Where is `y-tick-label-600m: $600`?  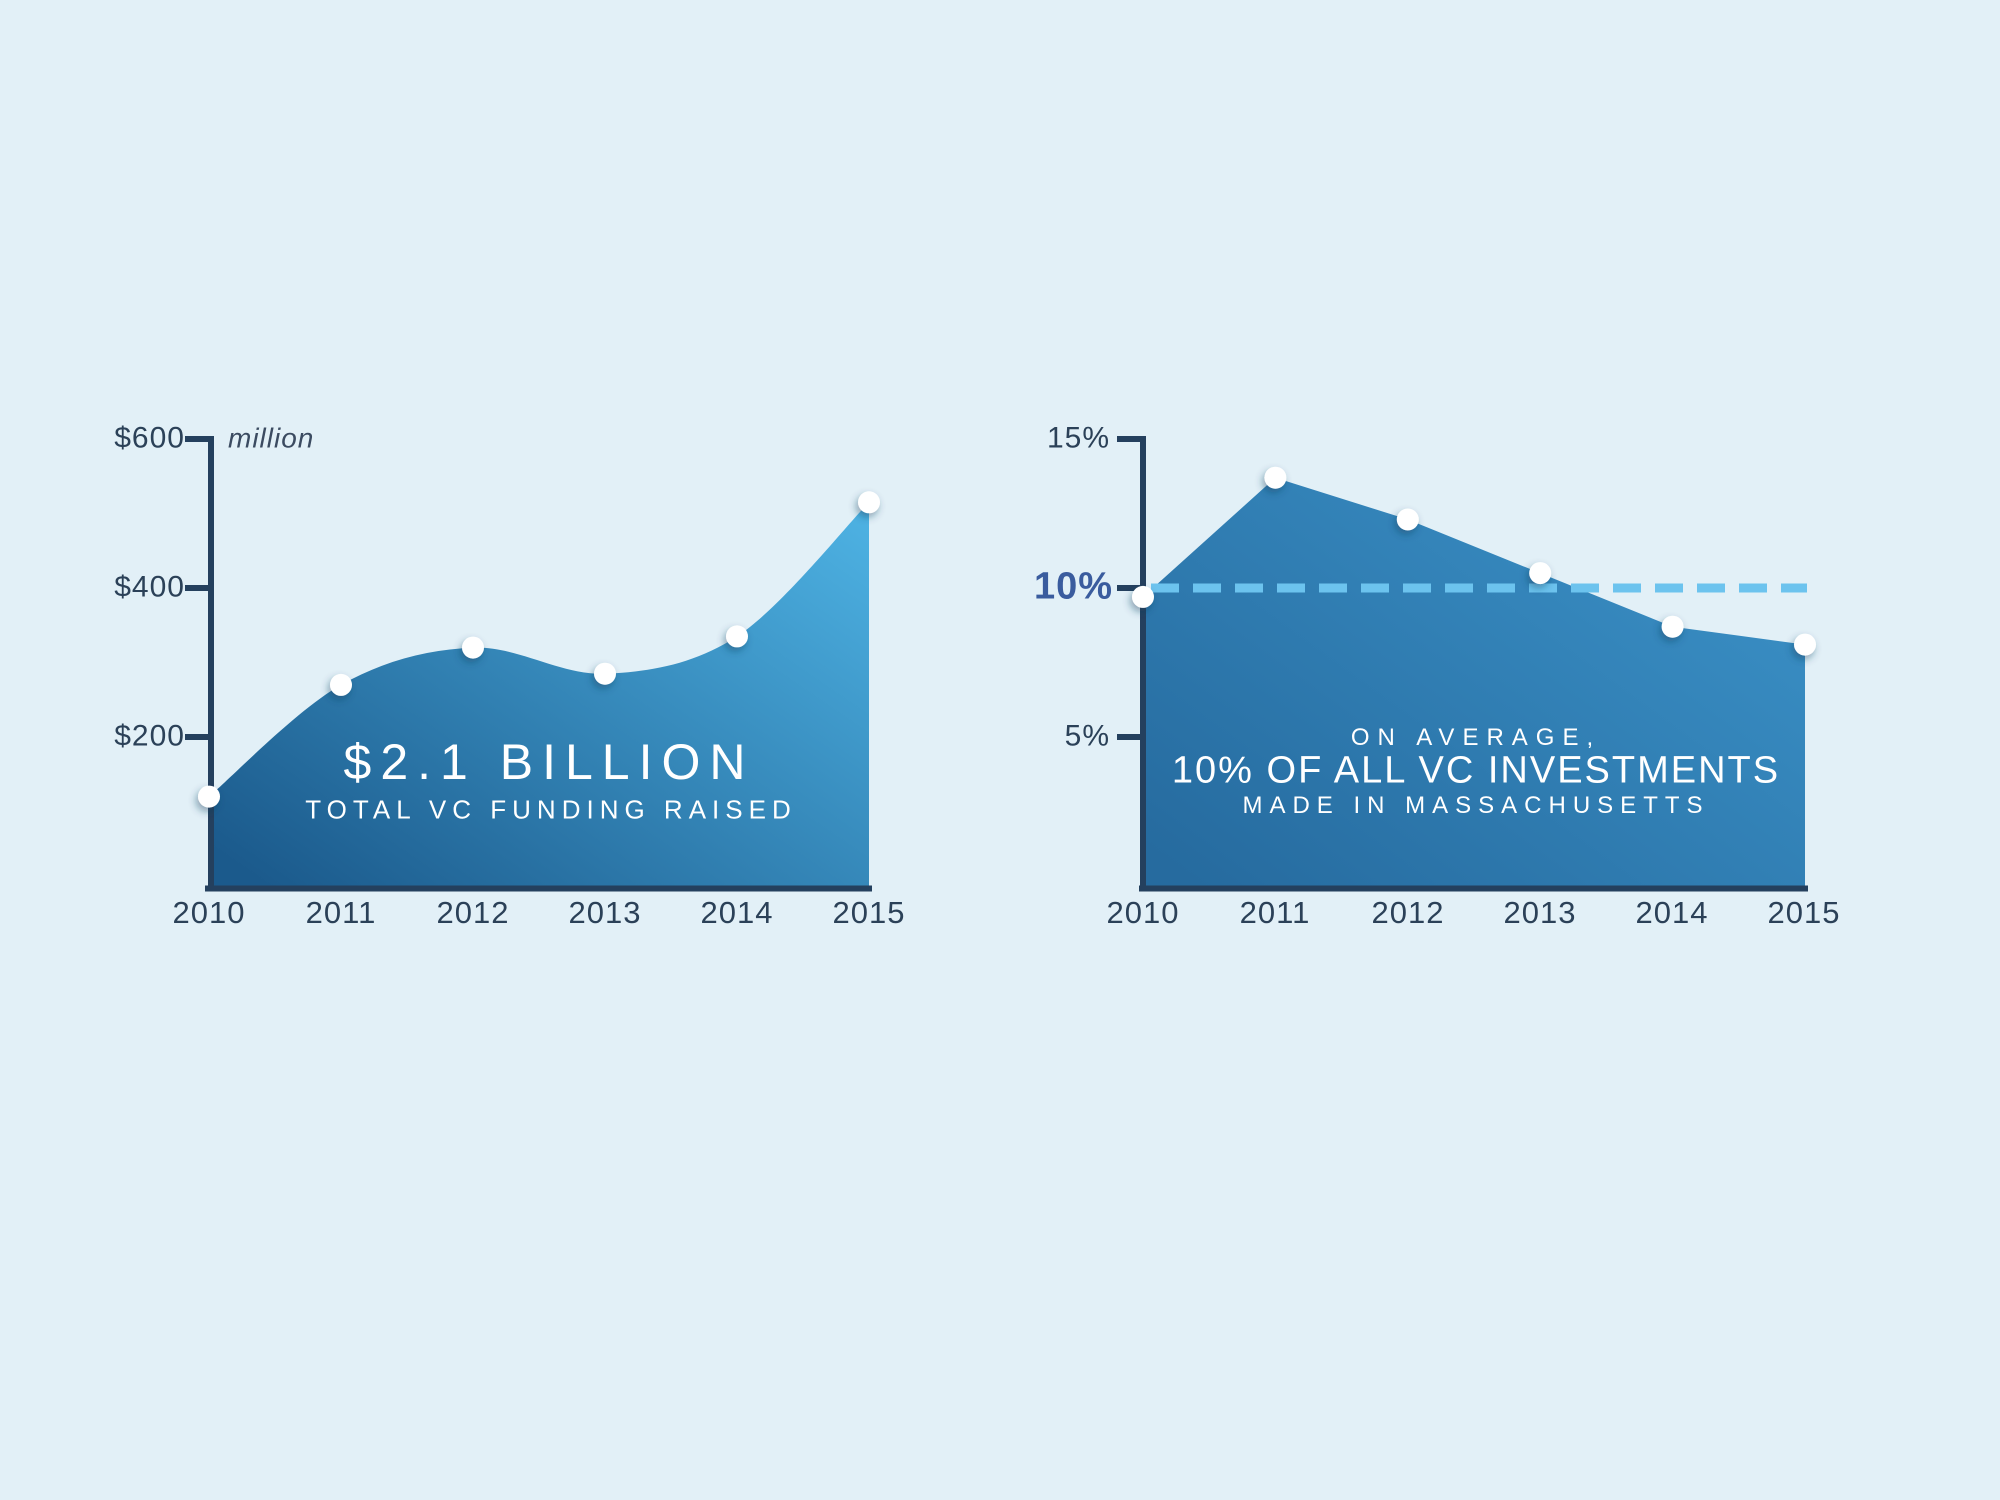
y-tick-label-600m: $600 is located at coordinates (149, 438).